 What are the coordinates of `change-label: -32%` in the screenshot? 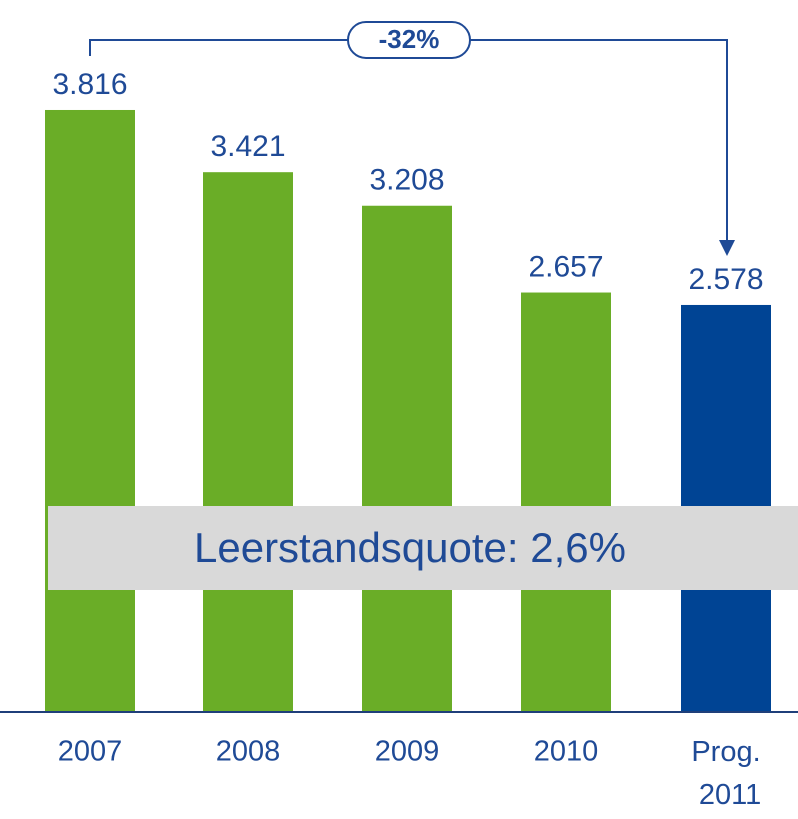 It's located at (409, 39).